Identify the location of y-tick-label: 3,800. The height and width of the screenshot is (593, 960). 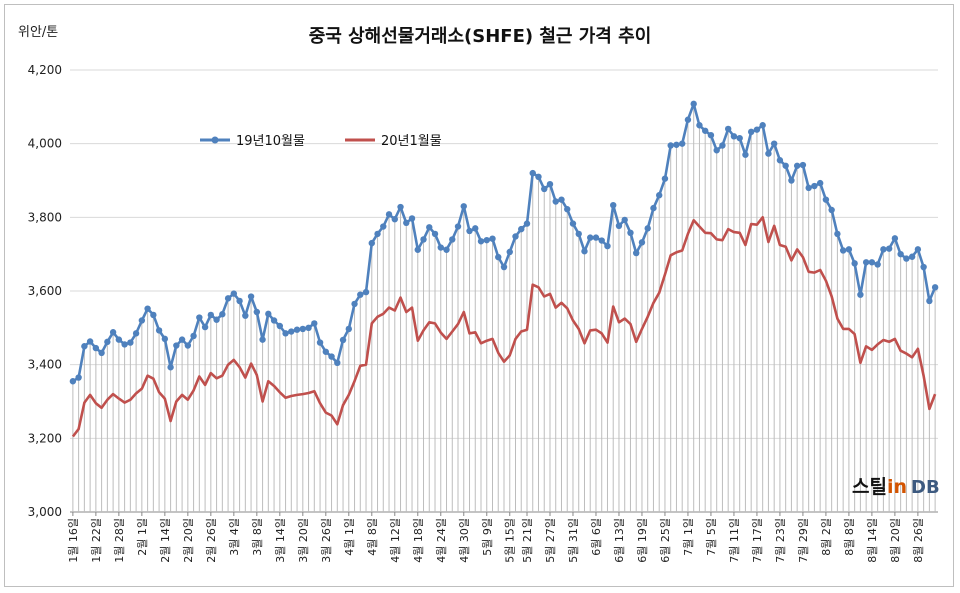
(45, 217).